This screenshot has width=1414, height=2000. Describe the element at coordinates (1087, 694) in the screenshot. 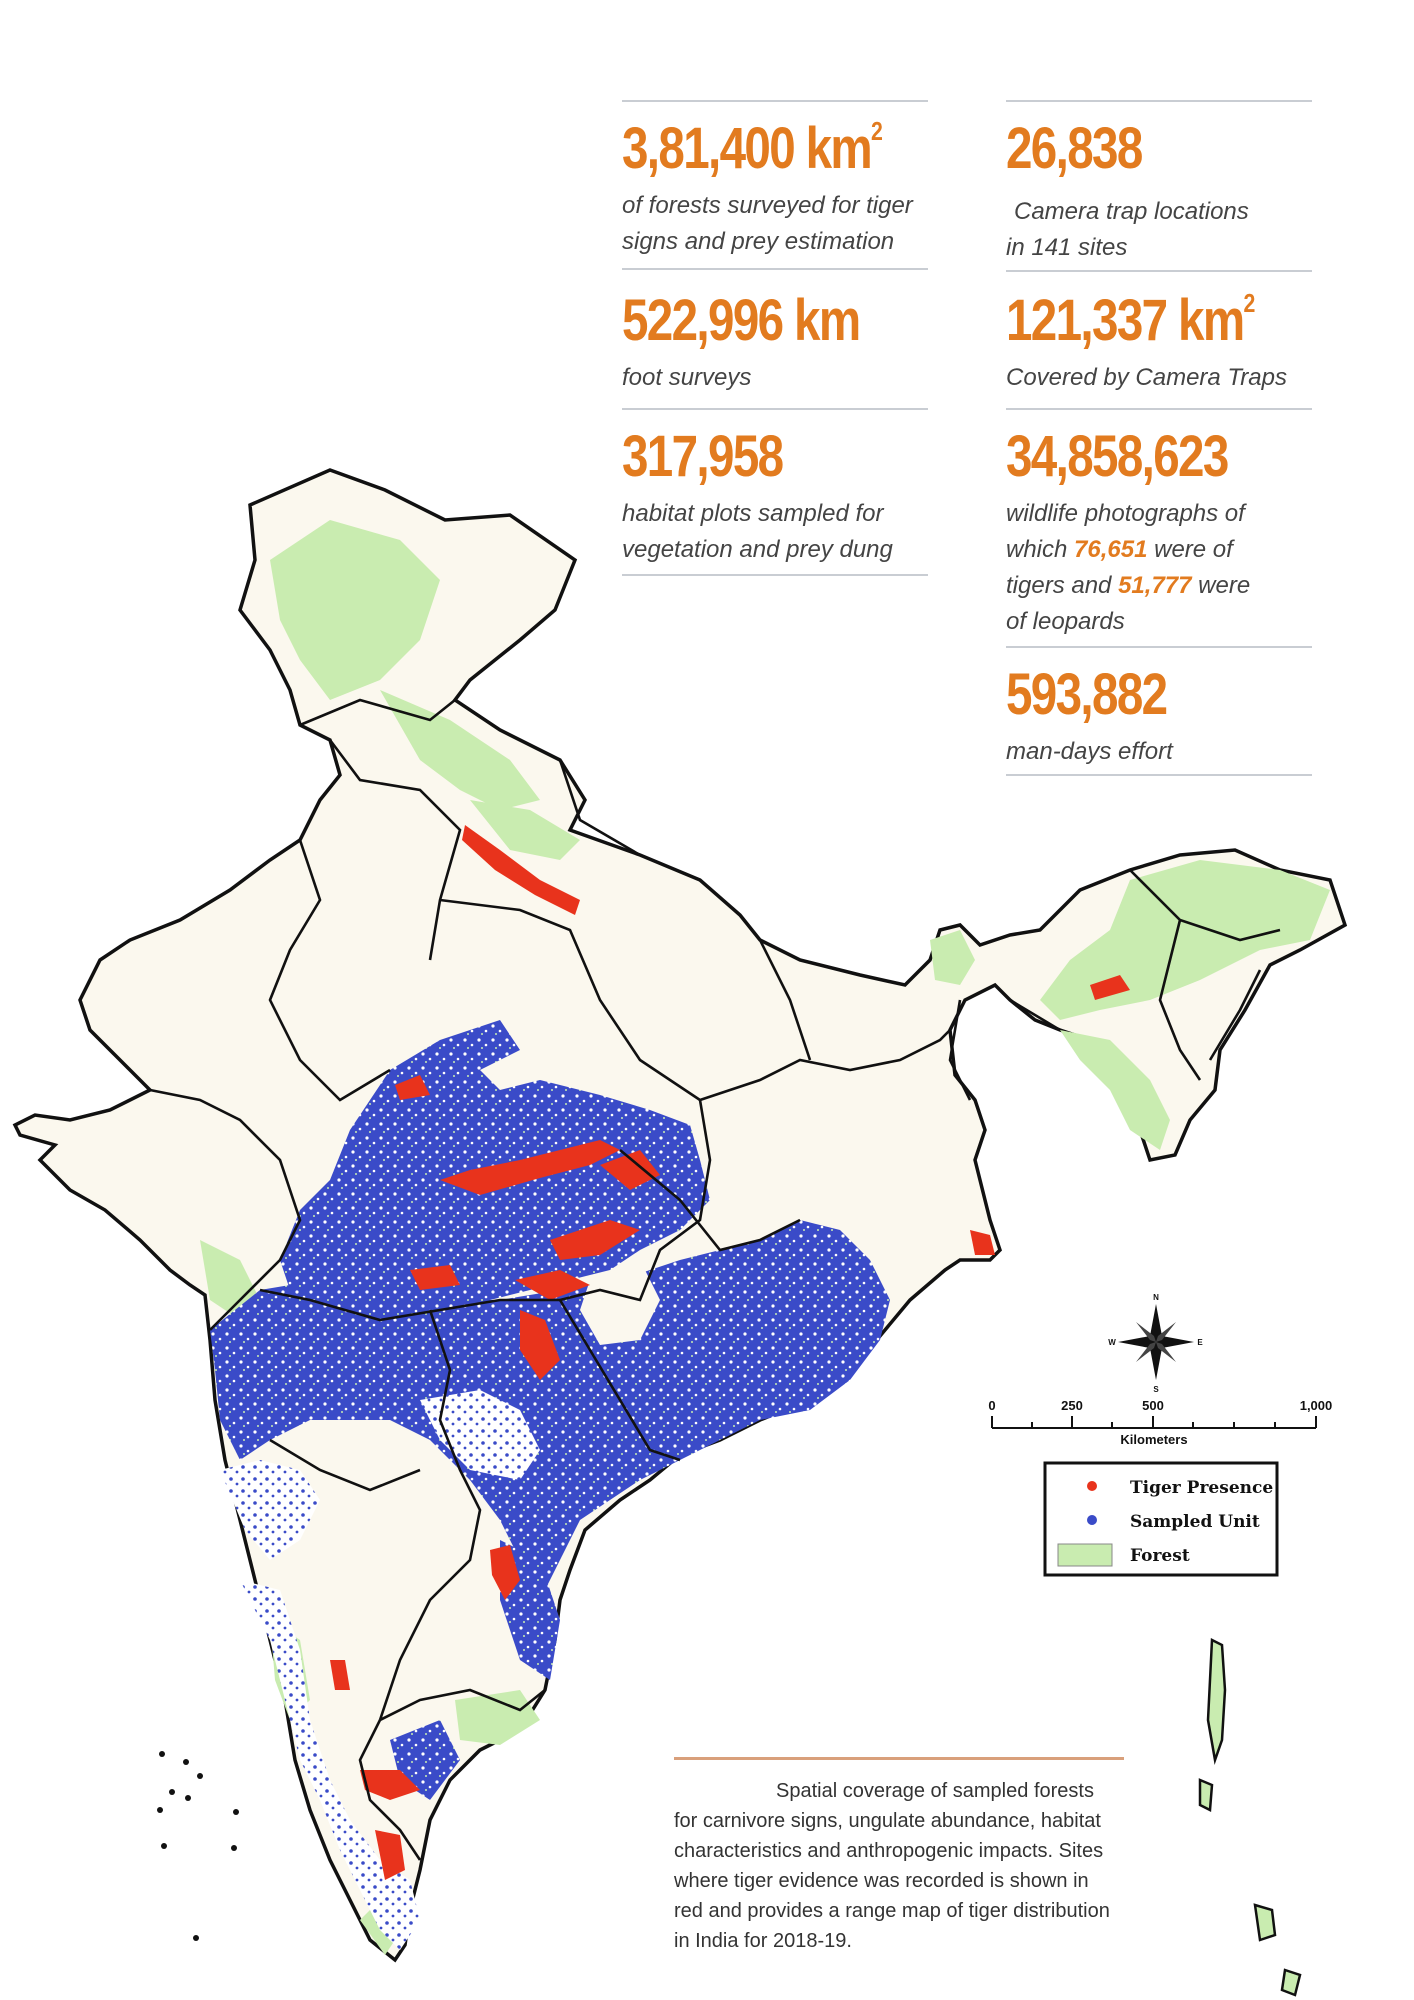

I see `stat-value: 593,882` at that location.